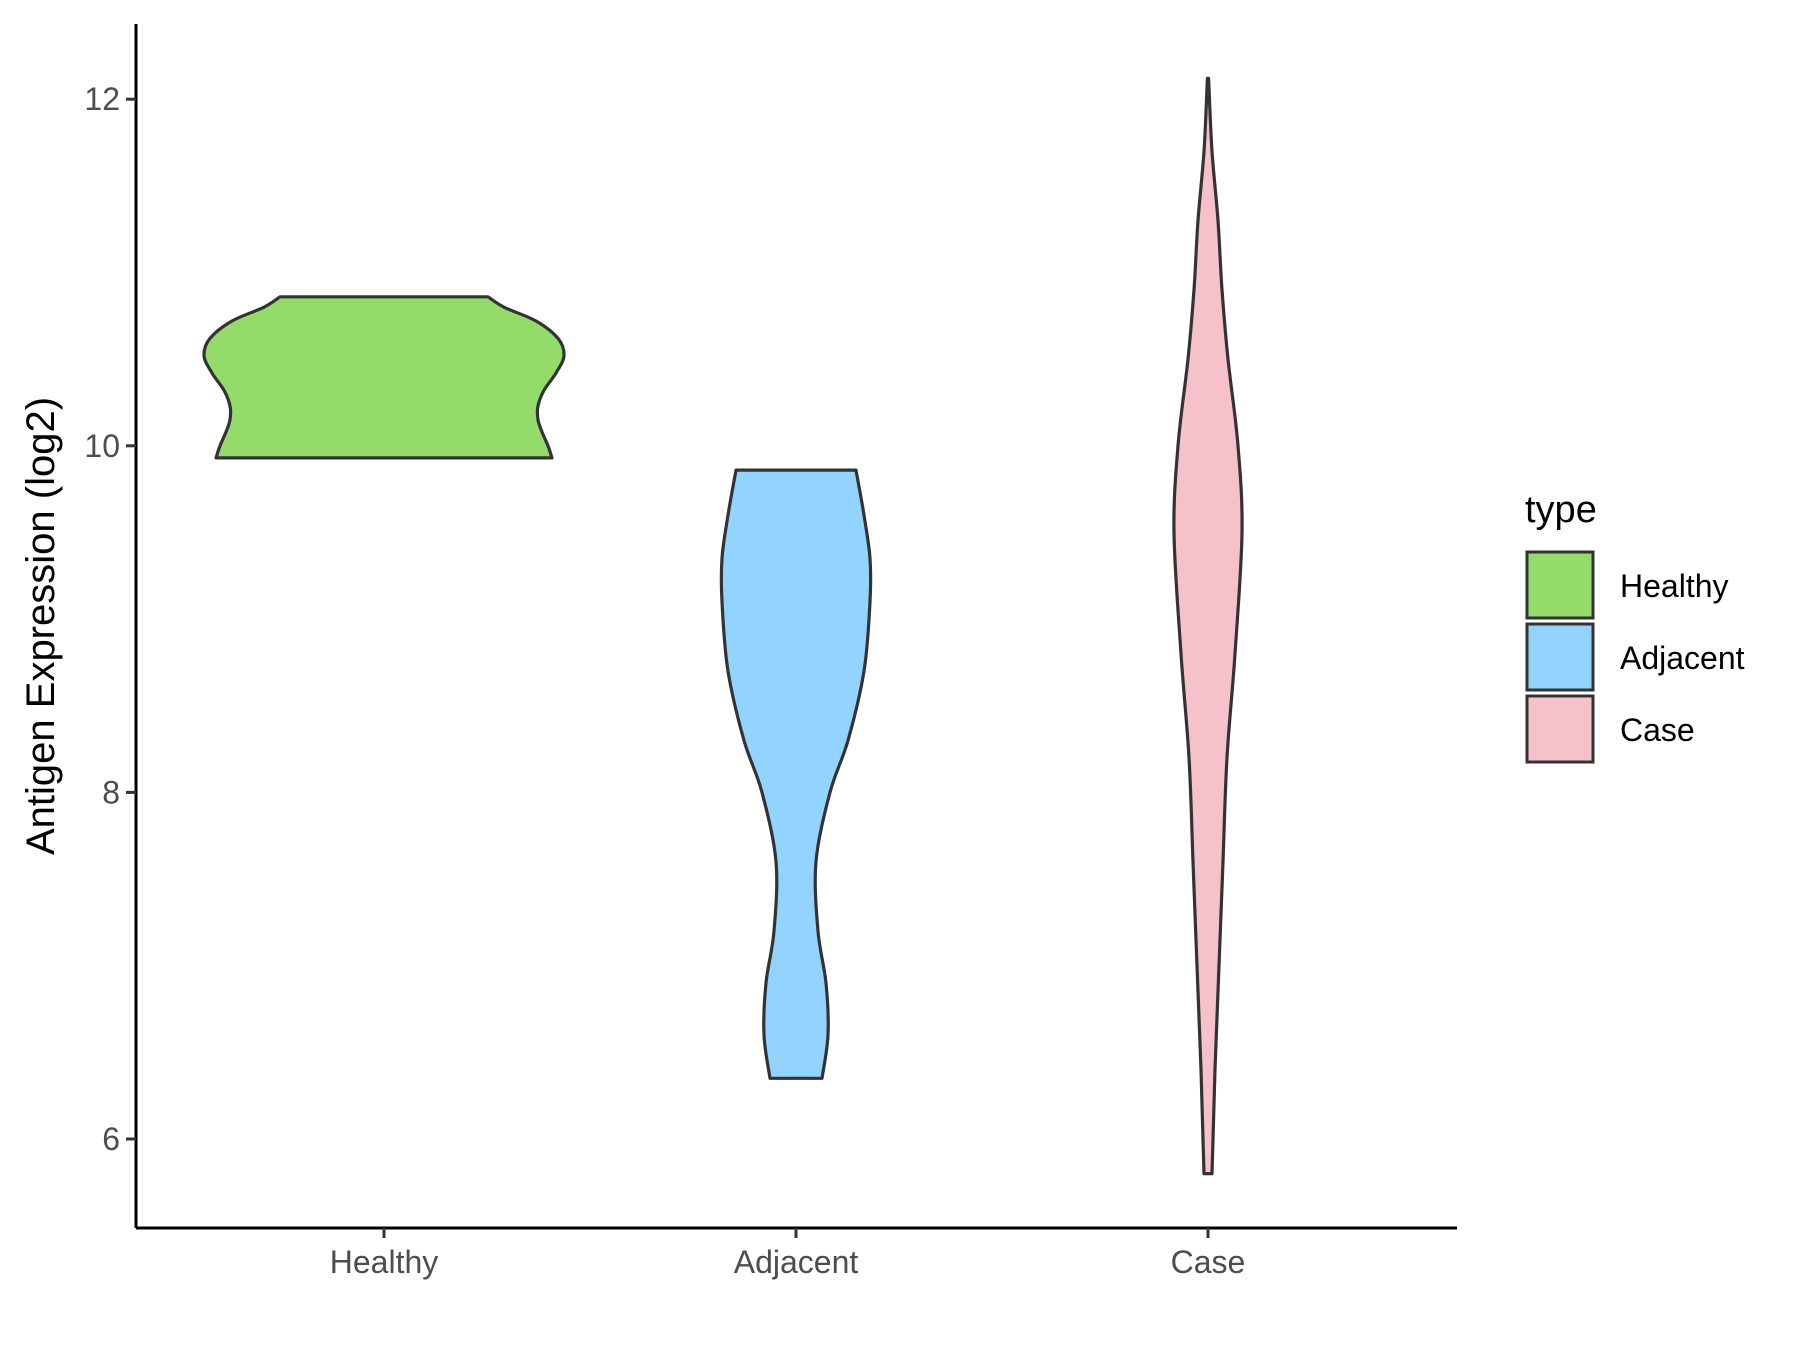 The height and width of the screenshot is (1350, 1800). I want to click on y-tick-label: 8, so click(111, 792).